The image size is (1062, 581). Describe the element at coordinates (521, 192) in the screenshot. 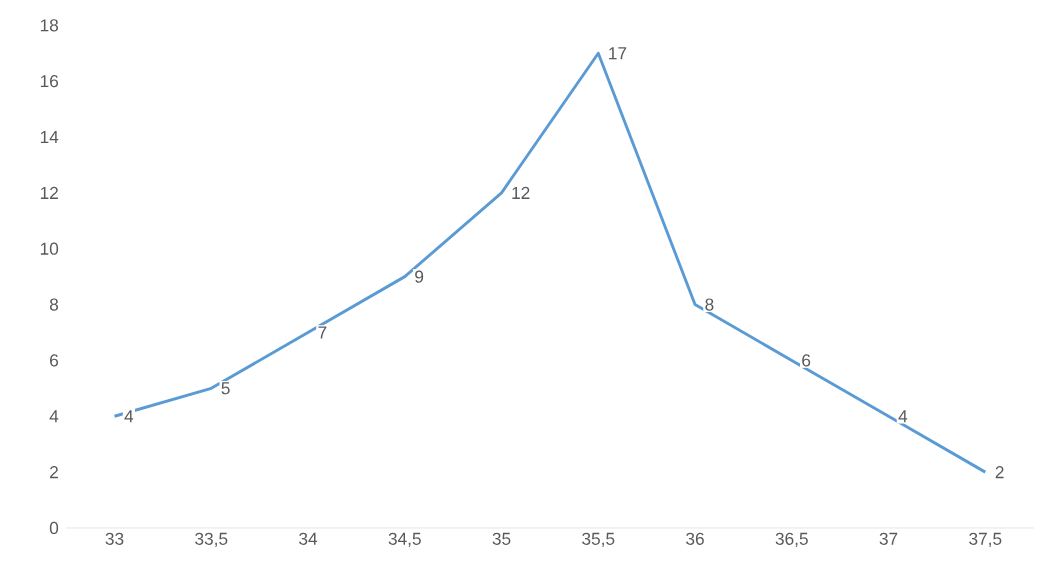

I see `data-label: 12` at that location.